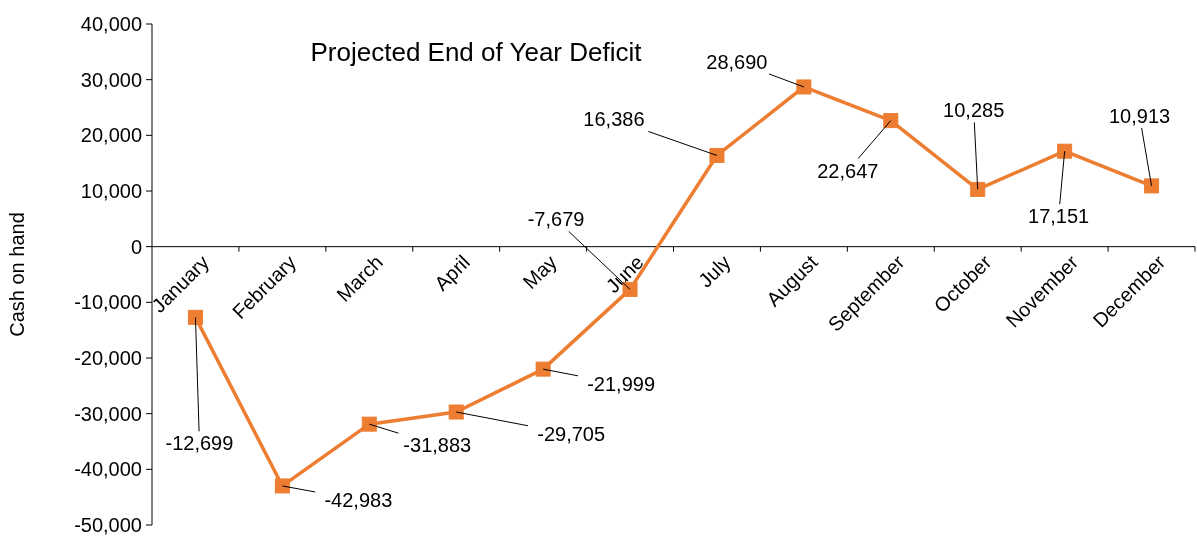 This screenshot has width=1197, height=538. Describe the element at coordinates (108, 525) in the screenshot. I see `y-tick-label: -50,000` at that location.